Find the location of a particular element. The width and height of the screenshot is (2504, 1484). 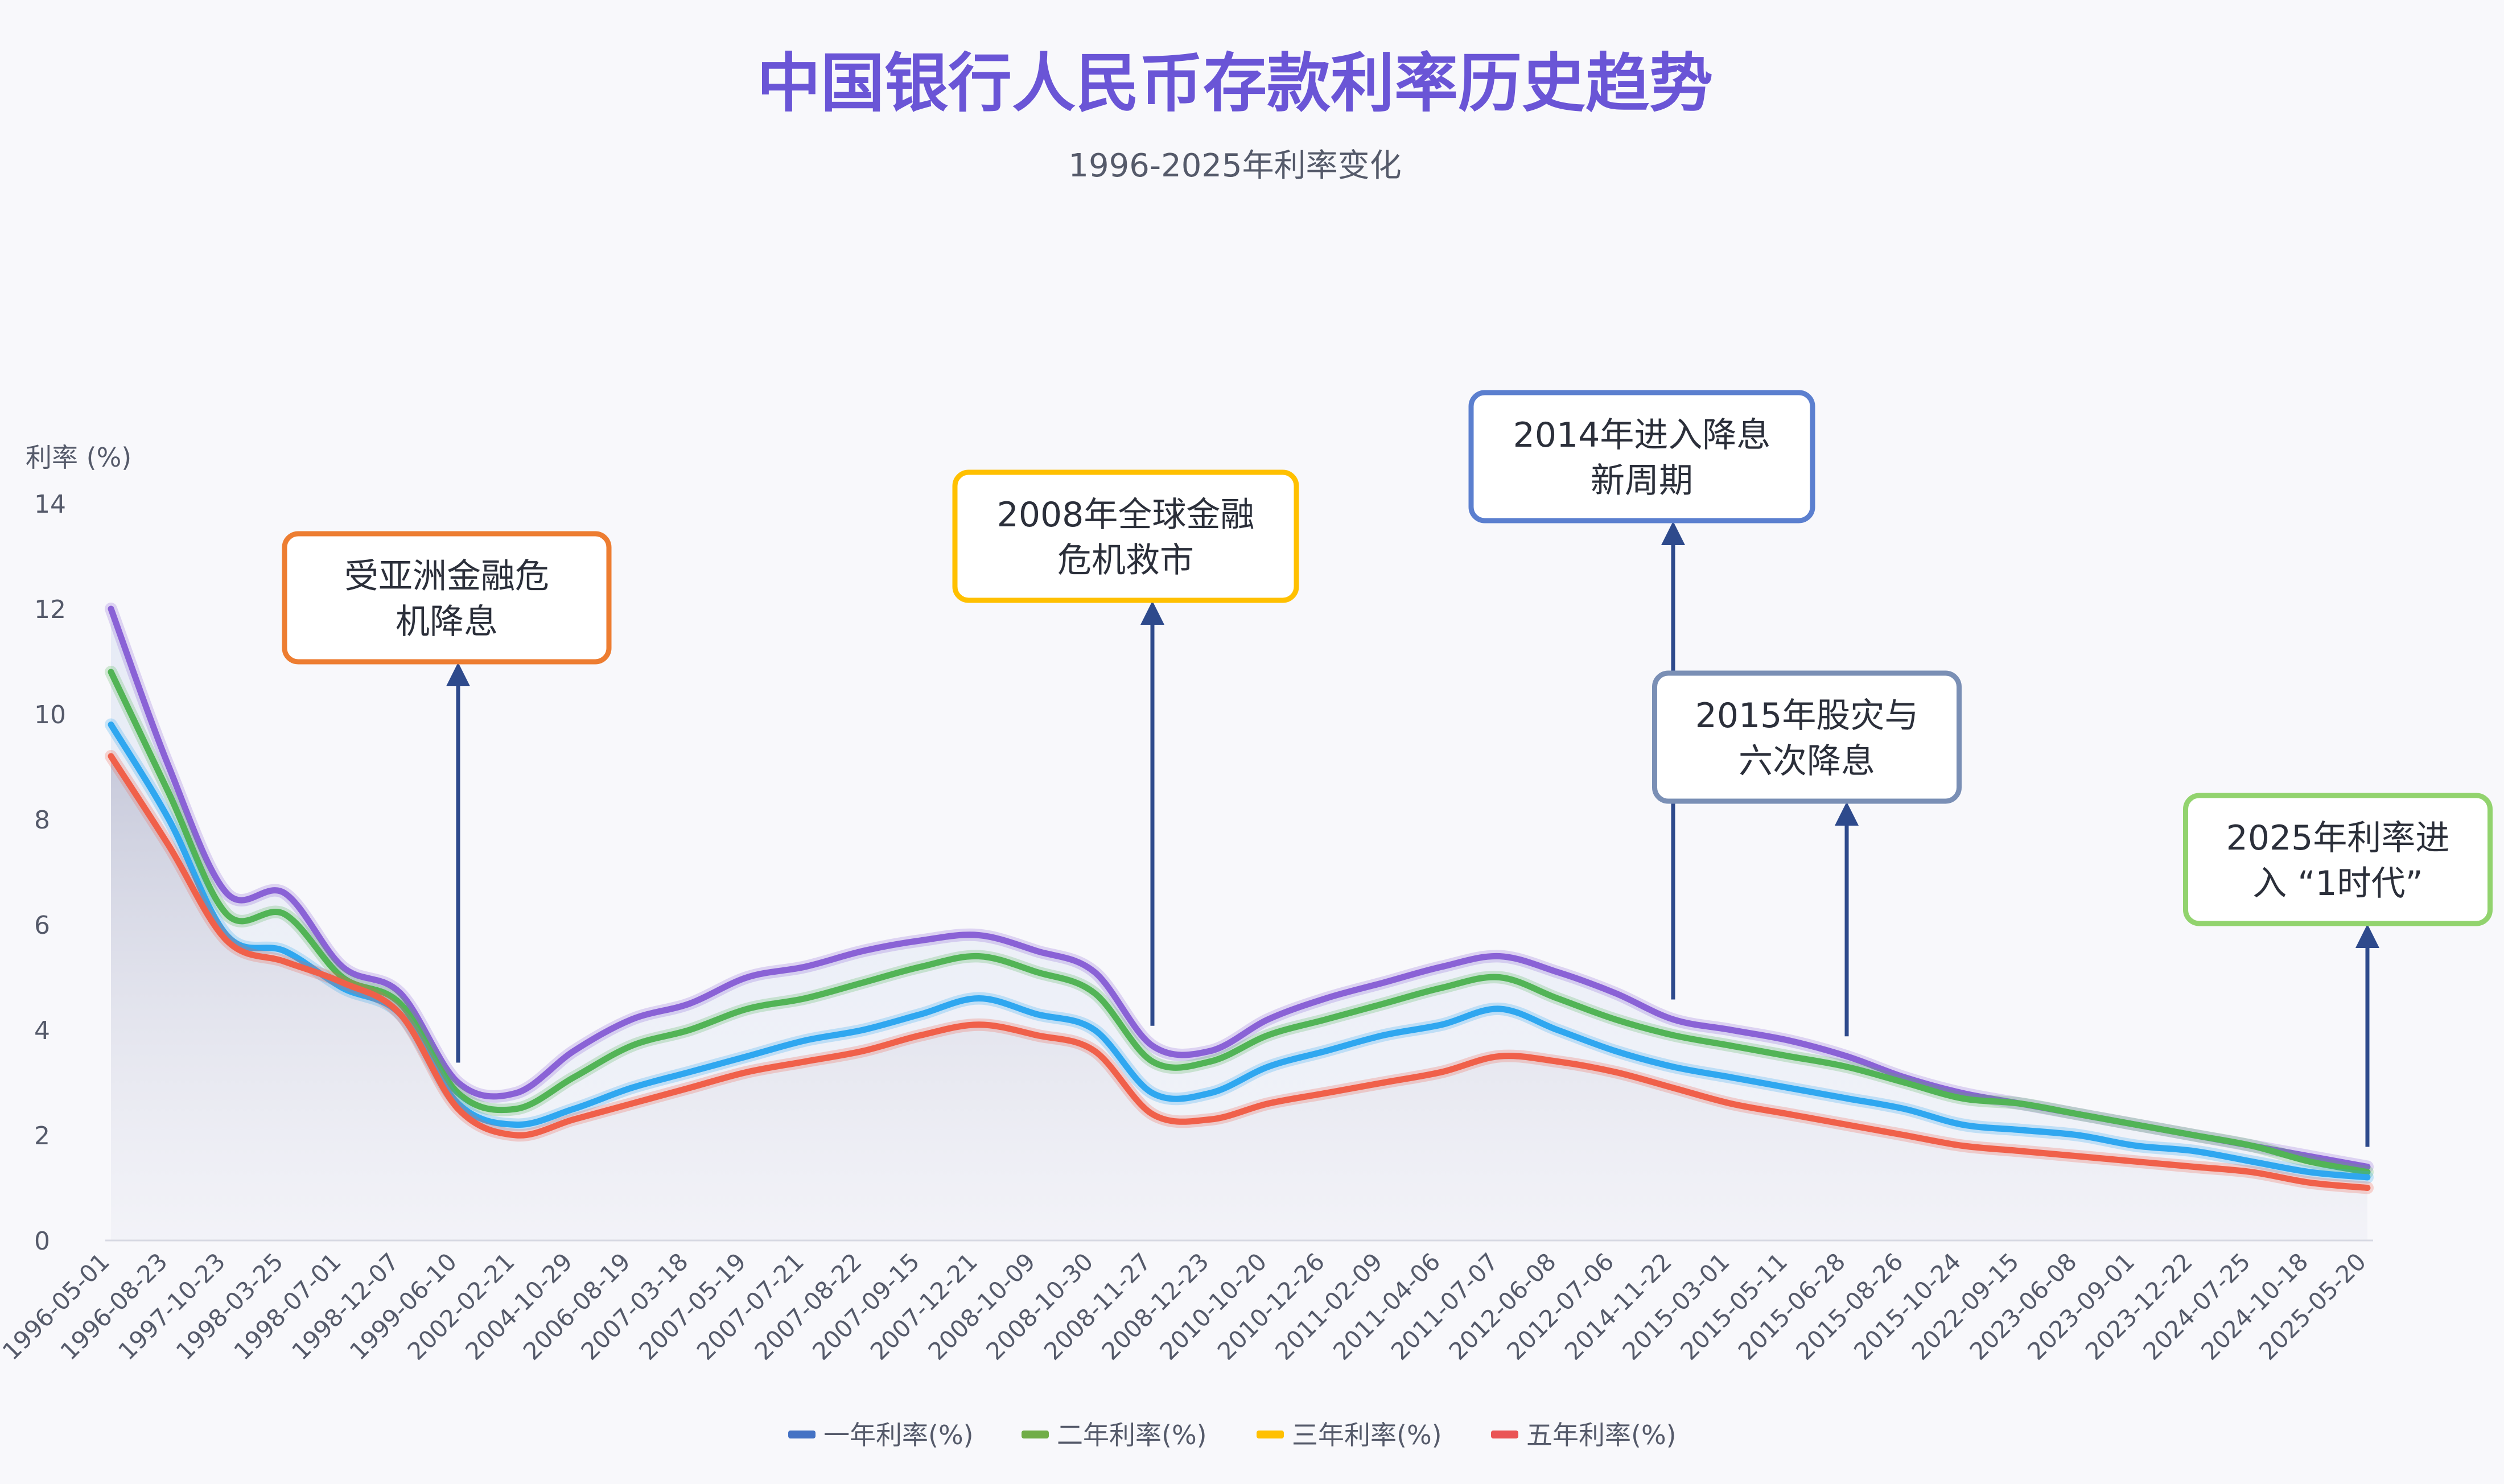

chart-title: 中国银行人民币存款利率历史趋势 is located at coordinates (1235, 84).